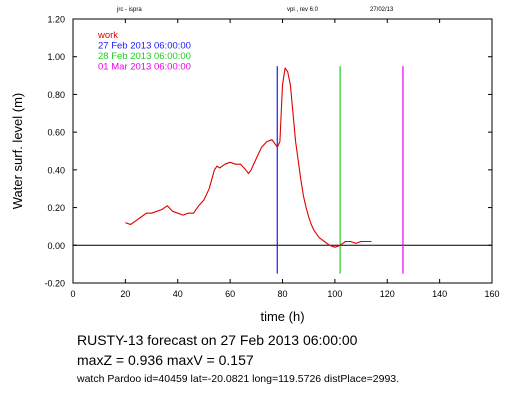 The image size is (518, 400). Describe the element at coordinates (54, 284) in the screenshot. I see `y-tick-label: -0.20` at that location.